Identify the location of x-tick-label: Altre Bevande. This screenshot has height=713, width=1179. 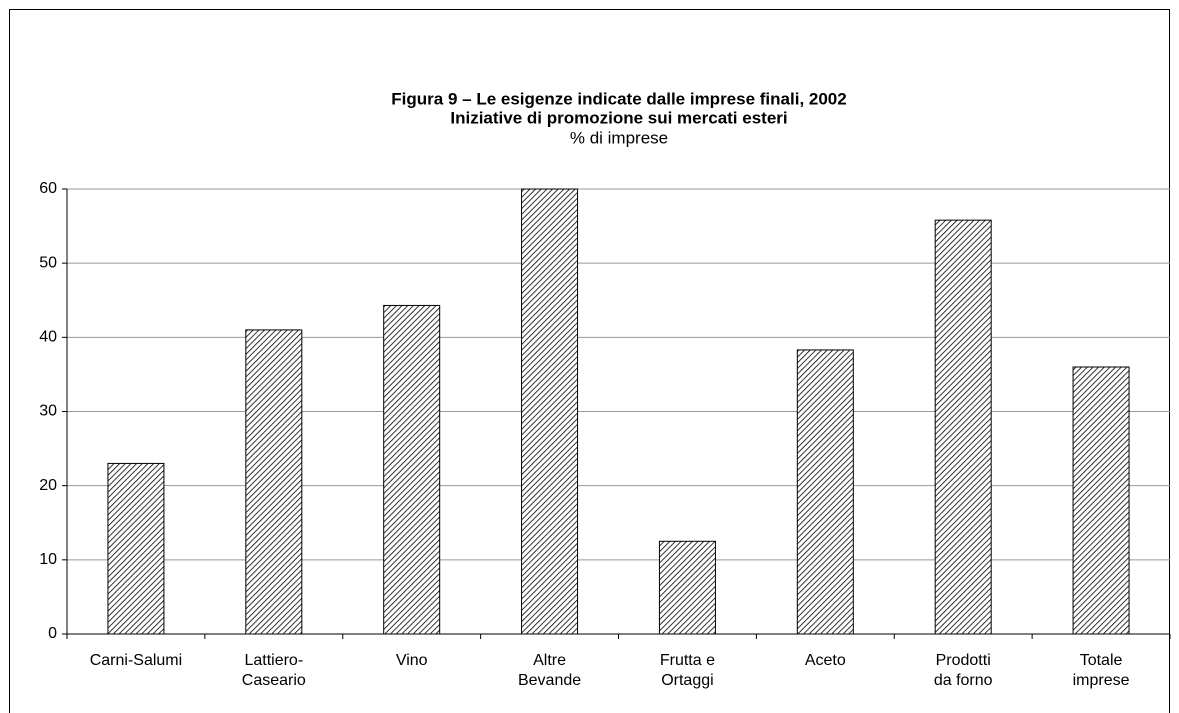
(549, 670).